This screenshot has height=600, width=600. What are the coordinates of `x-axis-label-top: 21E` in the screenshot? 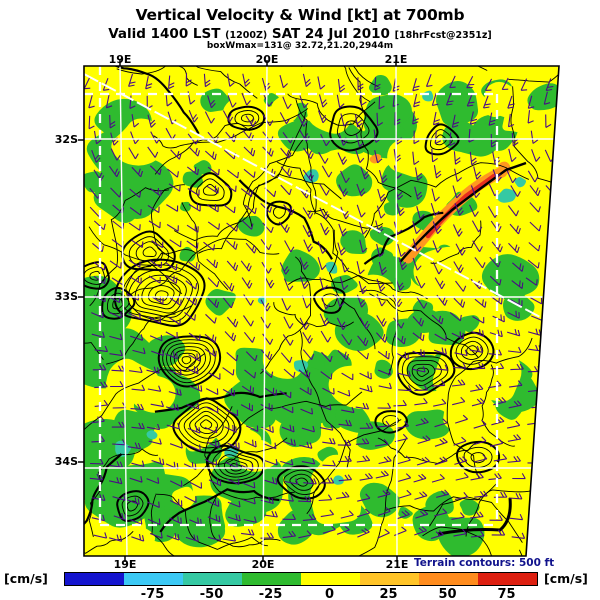 It's located at (396, 59).